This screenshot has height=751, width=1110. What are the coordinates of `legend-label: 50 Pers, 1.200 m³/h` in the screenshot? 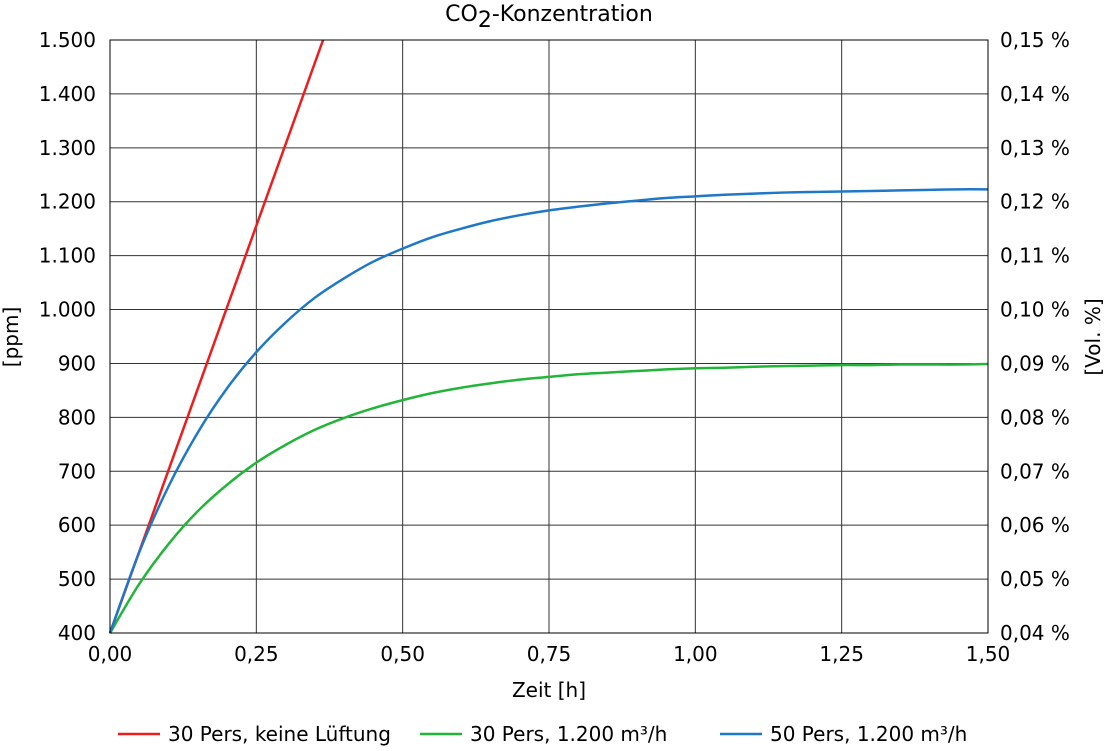 It's located at (868, 734).